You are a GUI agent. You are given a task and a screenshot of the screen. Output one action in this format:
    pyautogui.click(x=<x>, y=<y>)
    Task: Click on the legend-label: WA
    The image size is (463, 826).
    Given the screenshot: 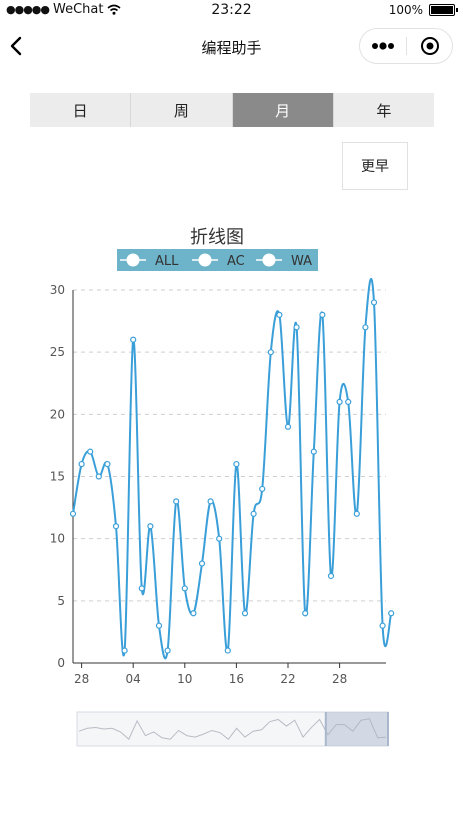 What is the action you would take?
    pyautogui.click(x=301, y=261)
    